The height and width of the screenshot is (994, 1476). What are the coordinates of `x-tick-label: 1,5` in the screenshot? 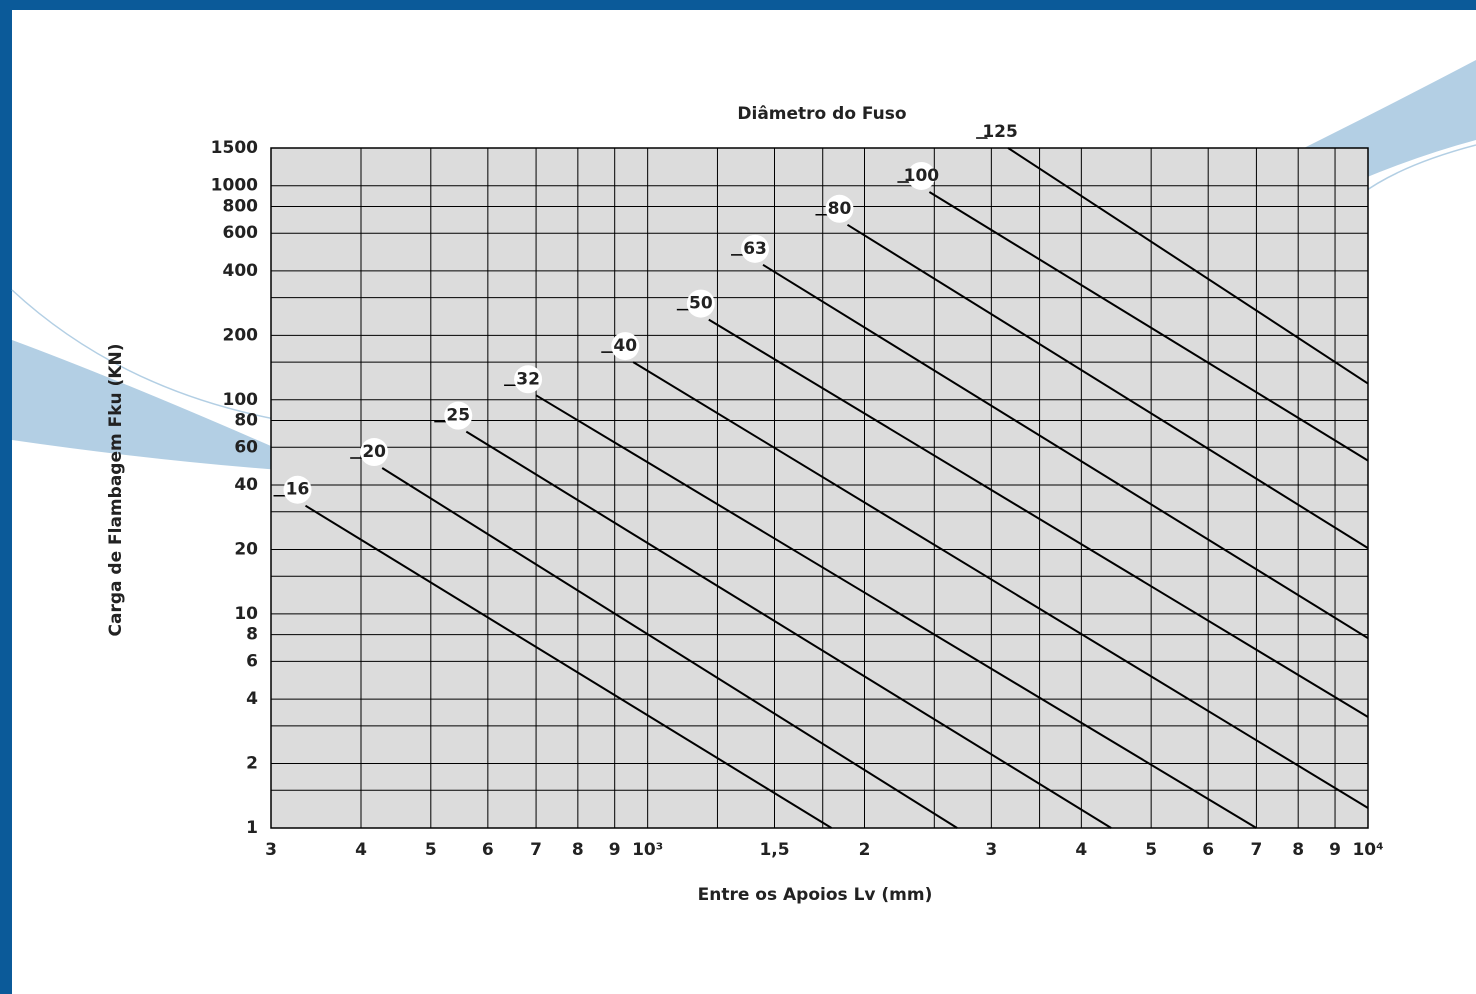 It's located at (774, 850).